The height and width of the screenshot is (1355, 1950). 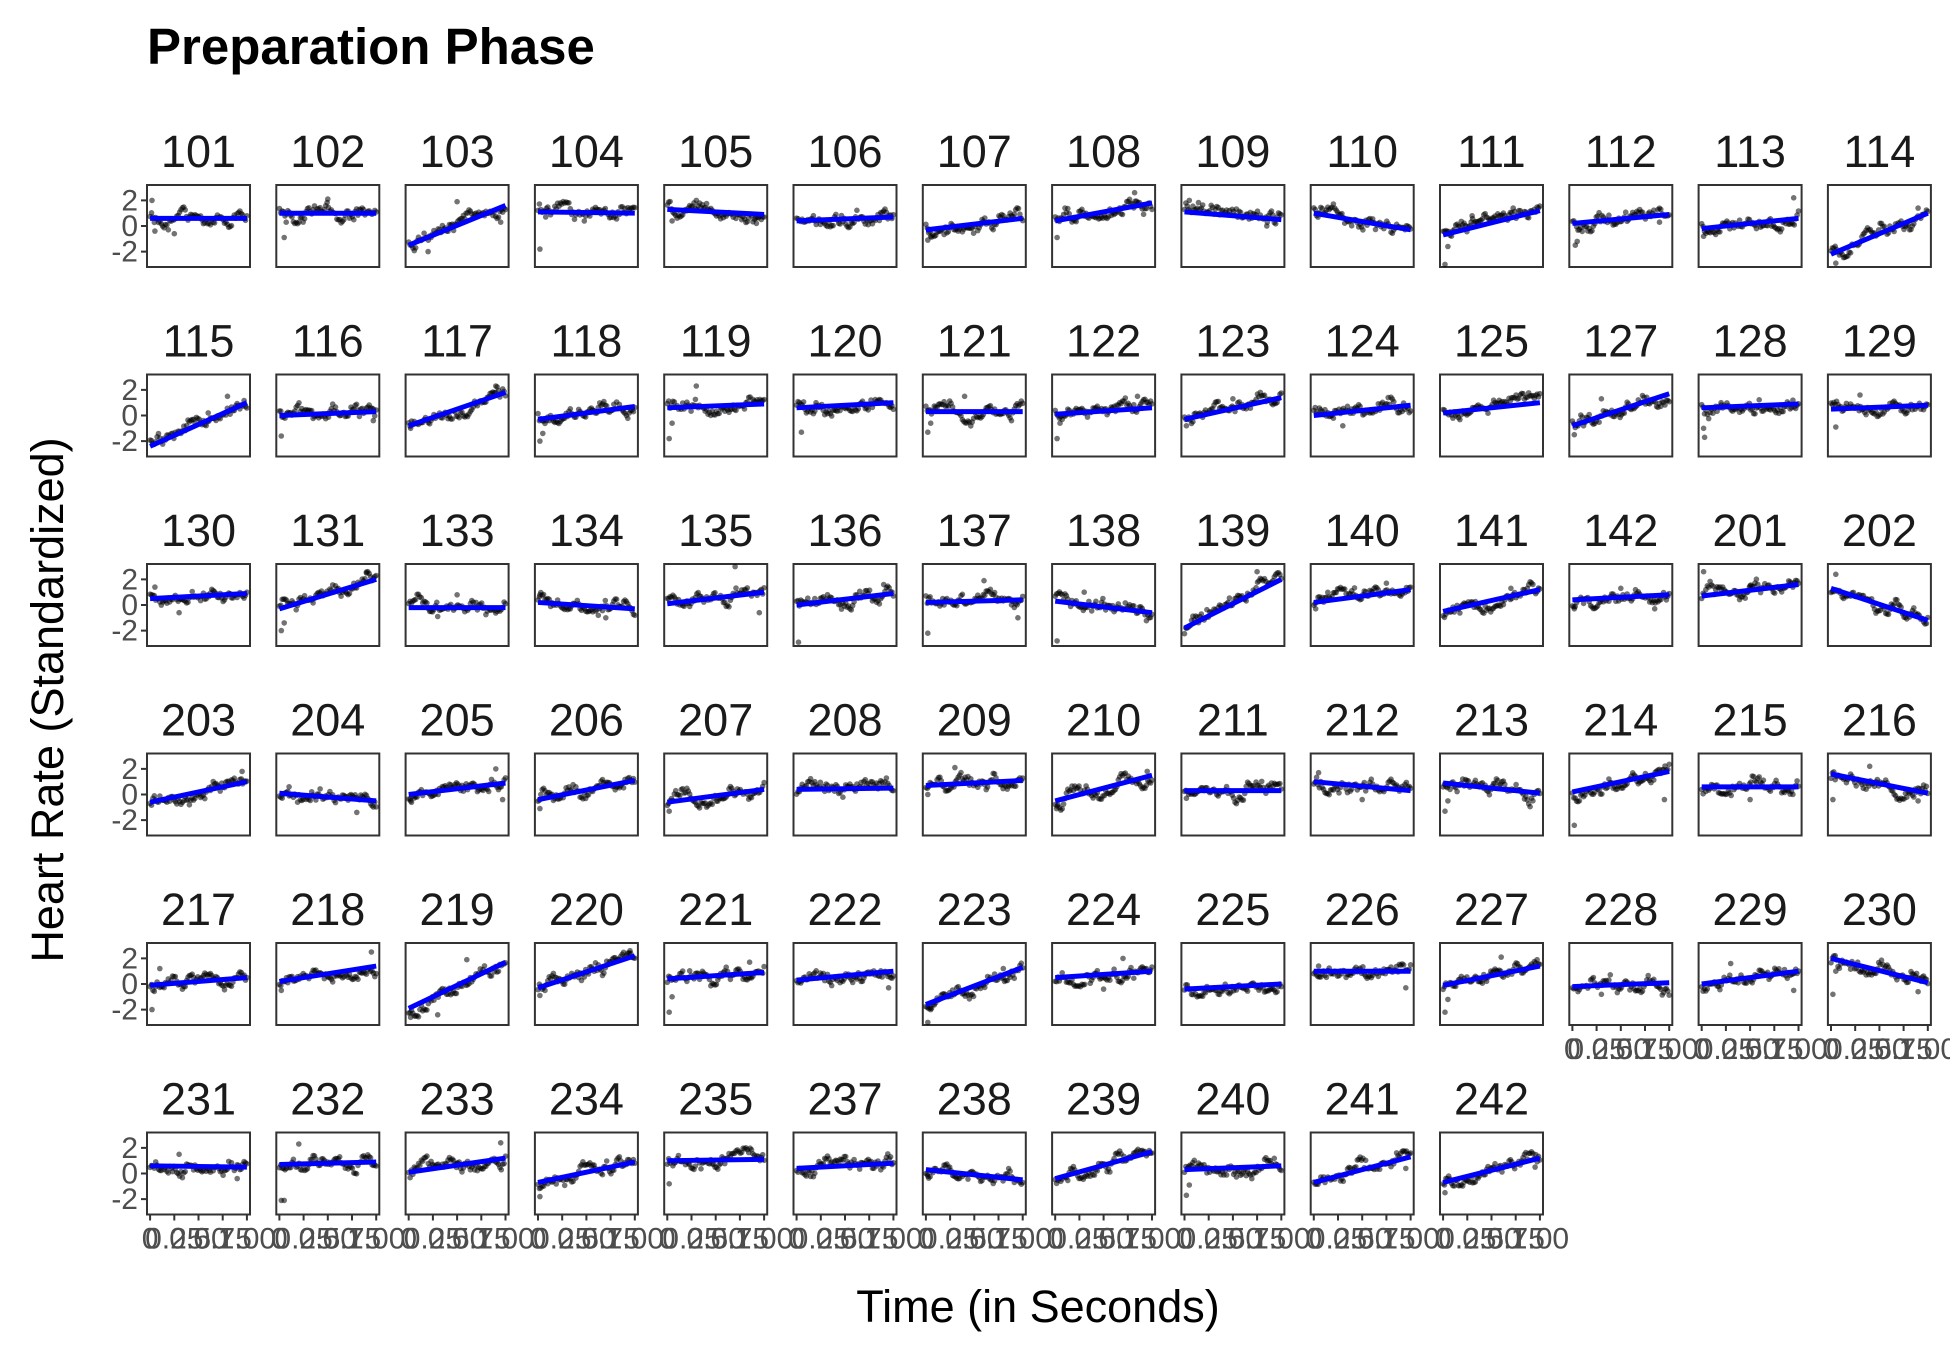 What do you see at coordinates (129, 390) in the screenshot?
I see `y-tick-label: 2` at bounding box center [129, 390].